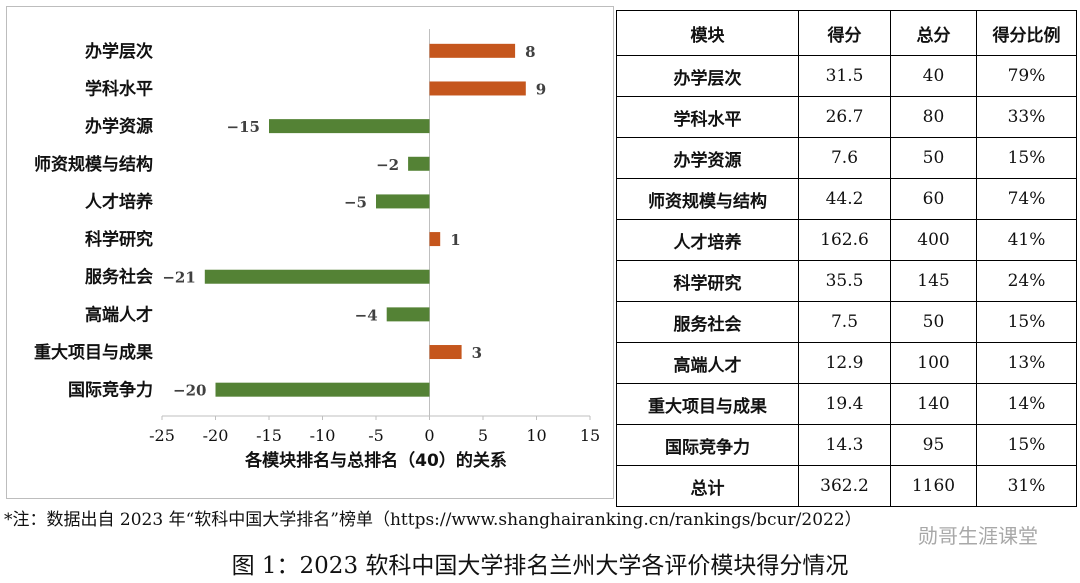 The width and height of the screenshot is (1080, 583). I want to click on value-cell: 35.5, so click(844, 281).